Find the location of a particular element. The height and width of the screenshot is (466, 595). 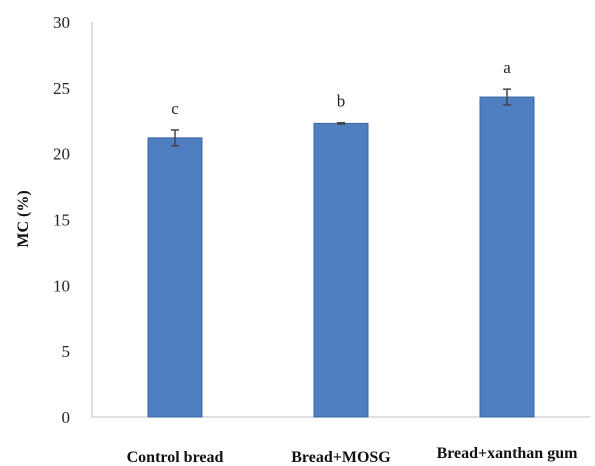

category-label: Bread+MOSG is located at coordinates (341, 457).